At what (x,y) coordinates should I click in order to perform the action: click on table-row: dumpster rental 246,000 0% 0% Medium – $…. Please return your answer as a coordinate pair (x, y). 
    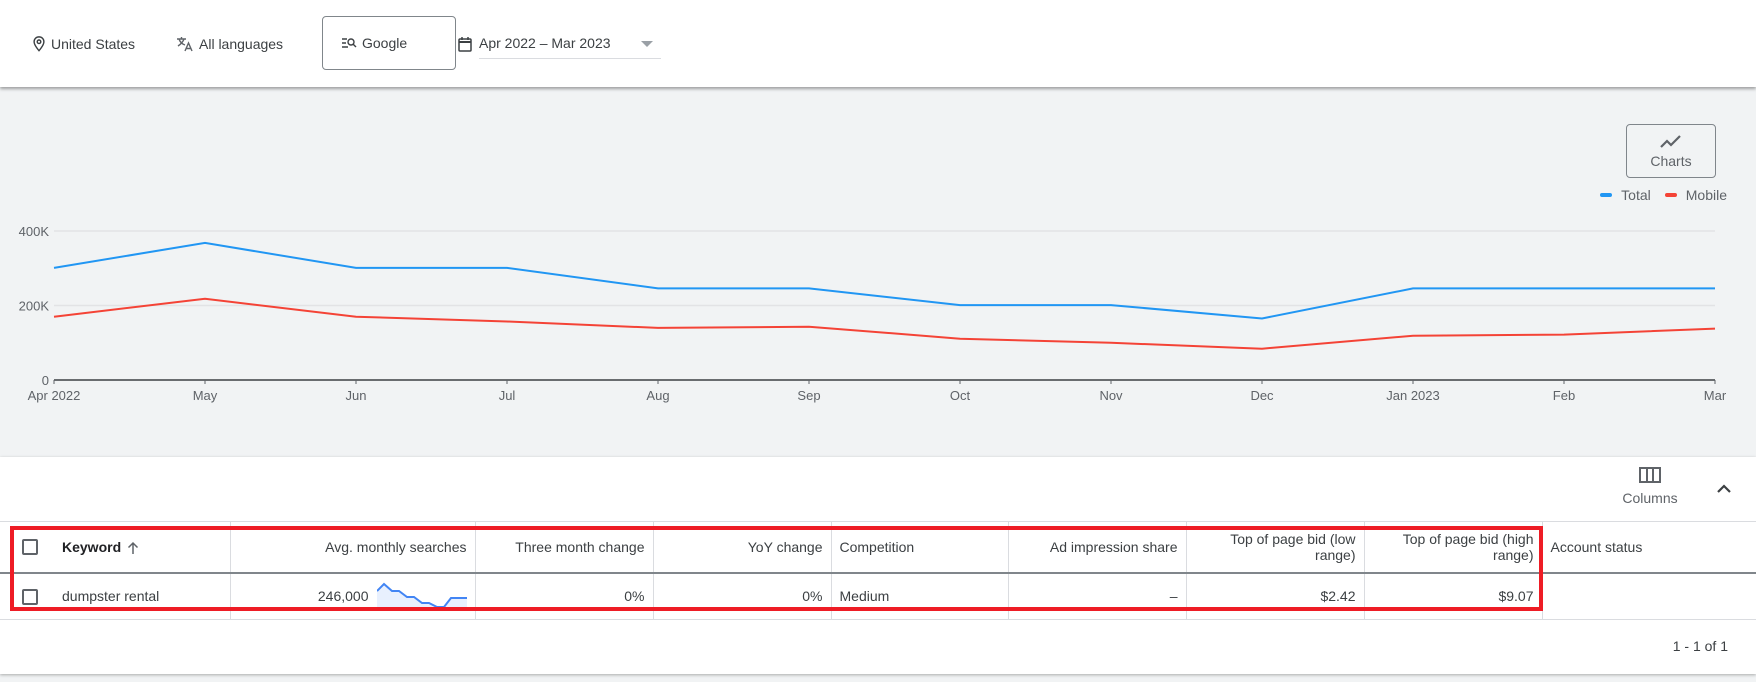
    Looking at the image, I should click on (878, 596).